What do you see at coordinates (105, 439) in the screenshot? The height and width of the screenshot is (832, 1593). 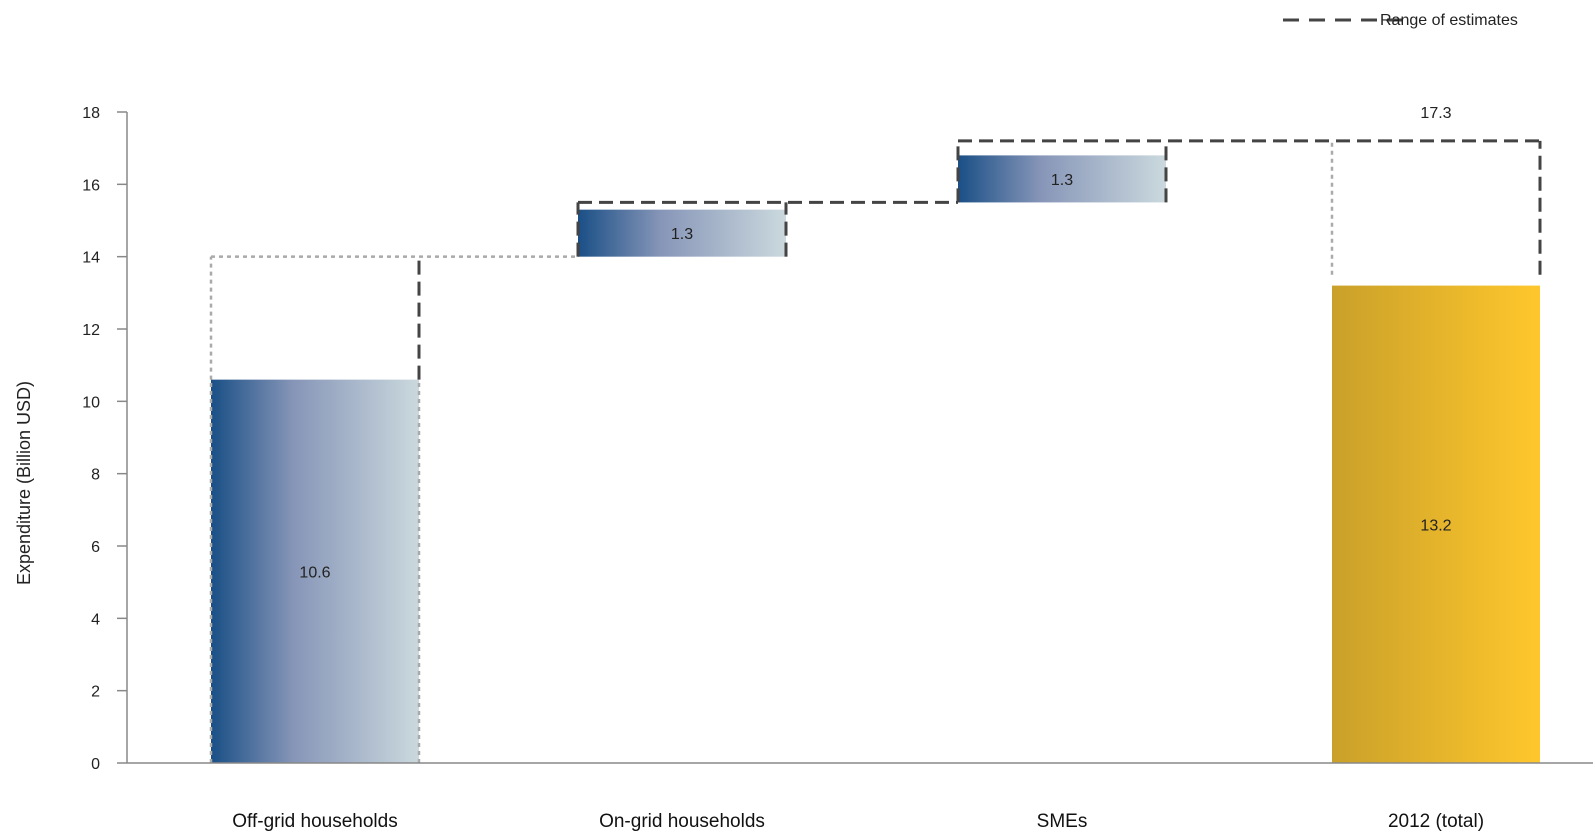 I see `y-axis: 0 2 4 6 8 10 12 14 16 18` at bounding box center [105, 439].